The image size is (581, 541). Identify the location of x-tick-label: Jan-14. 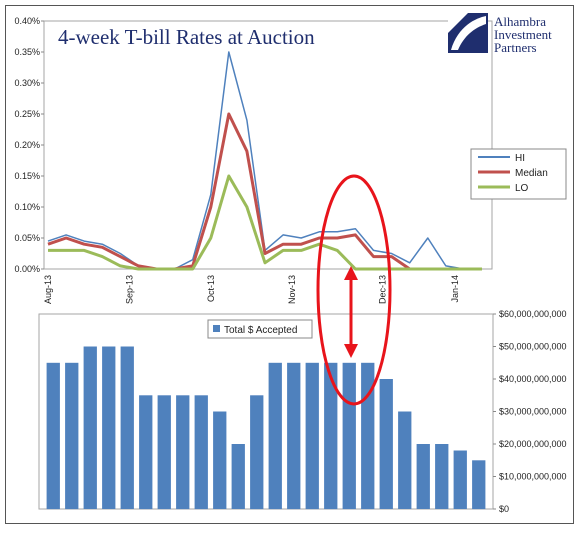
(455, 289).